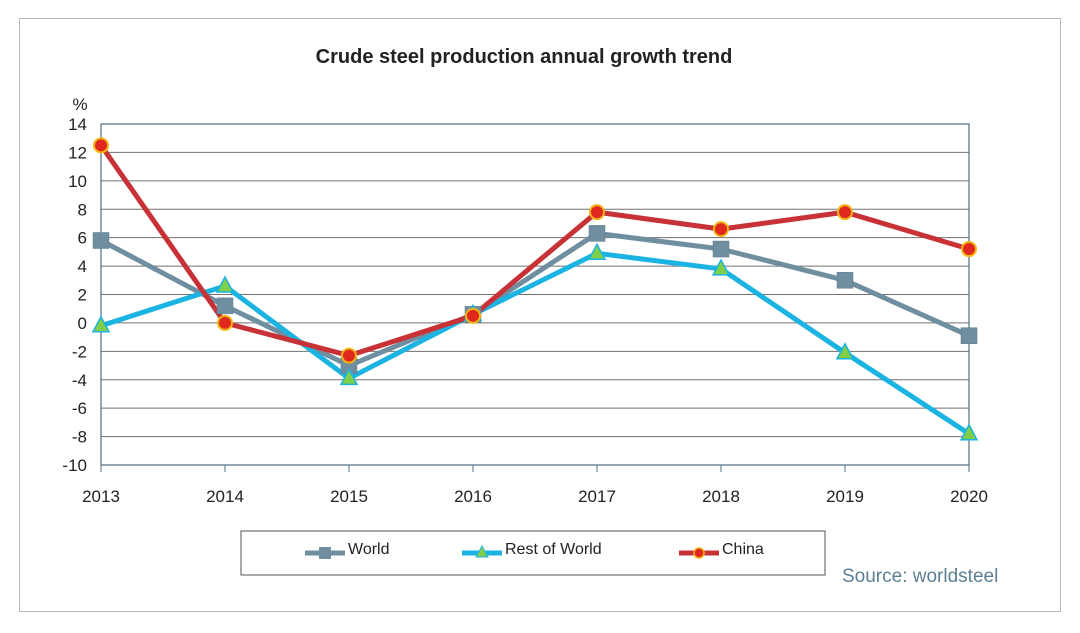  What do you see at coordinates (743, 549) in the screenshot?
I see `legend-label-china: China` at bounding box center [743, 549].